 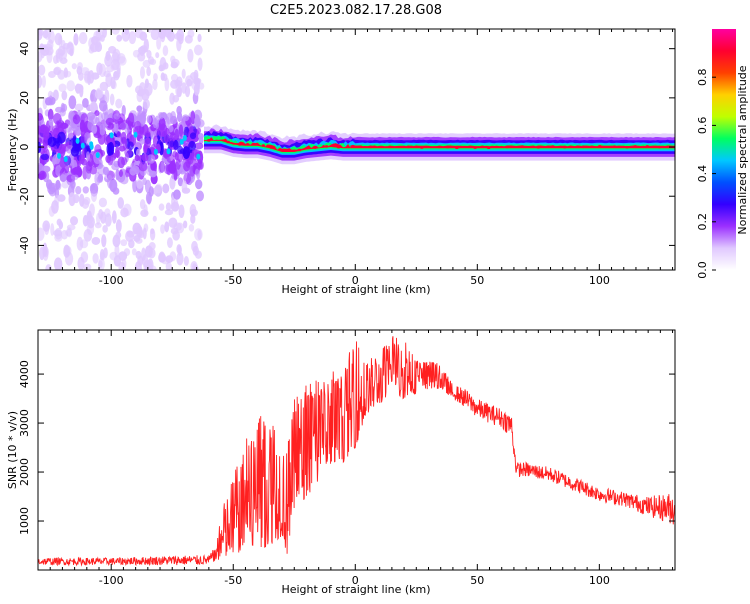 I want to click on heatmap-noise-region, so click(x=121, y=149).